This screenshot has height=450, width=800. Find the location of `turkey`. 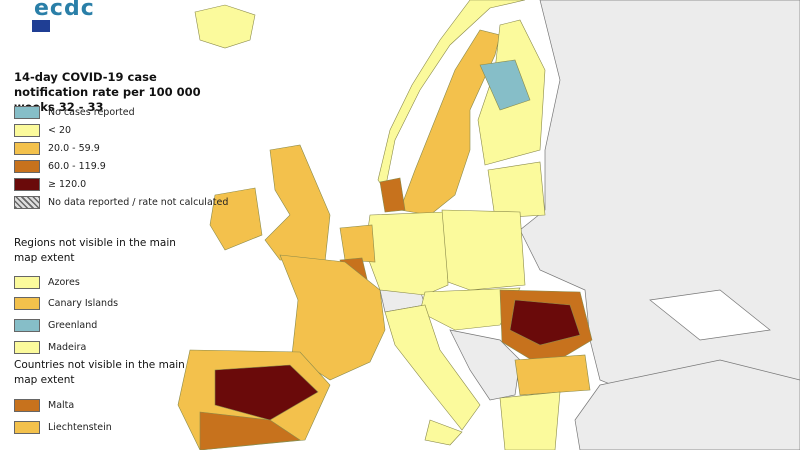

turkey is located at coordinates (687, 404).